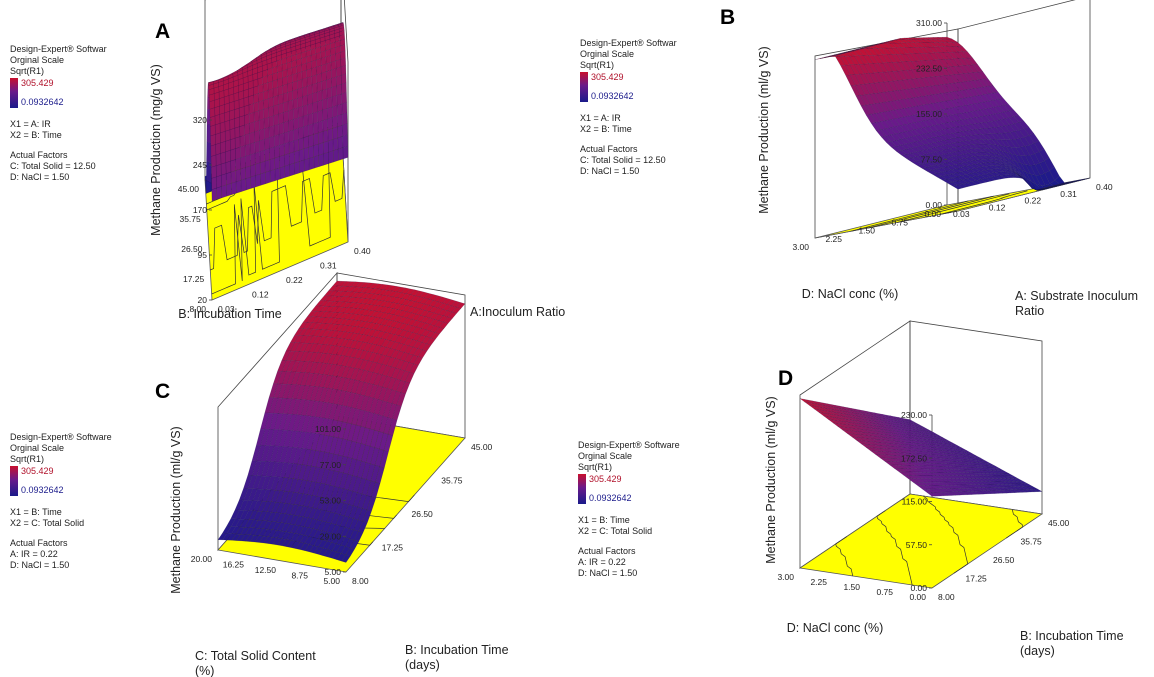  I want to click on x-axis-title: B: Incubation Time (days), so click(1072, 643).